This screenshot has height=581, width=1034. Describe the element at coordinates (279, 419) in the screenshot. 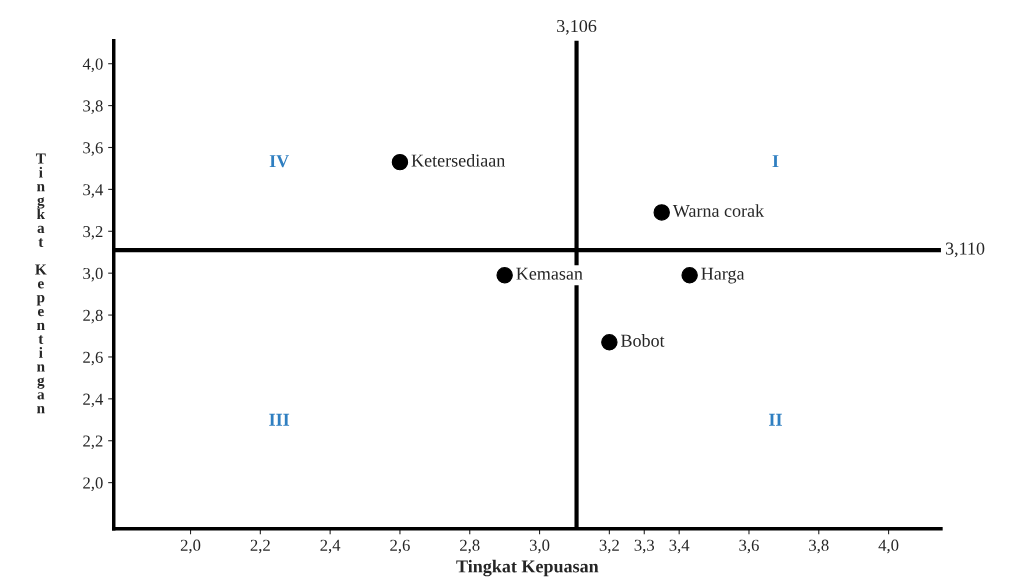

I see `annotation: III` at that location.